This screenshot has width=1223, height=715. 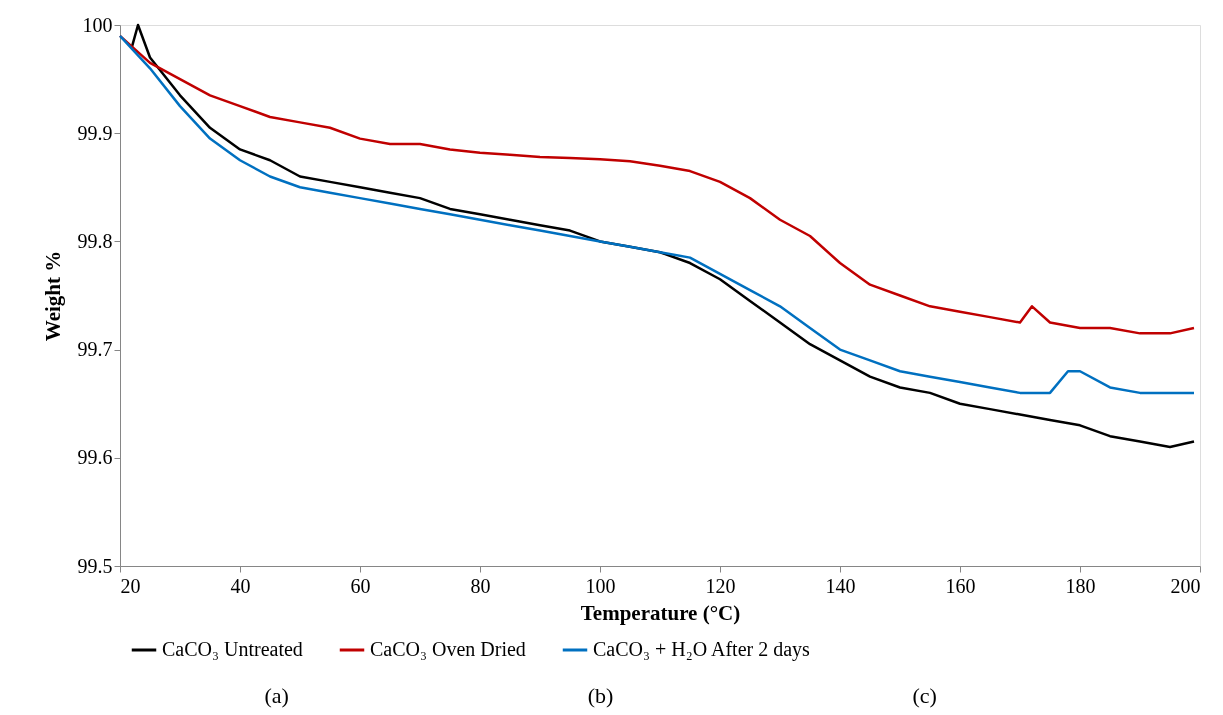 I want to click on text: (b), so click(x=600, y=695).